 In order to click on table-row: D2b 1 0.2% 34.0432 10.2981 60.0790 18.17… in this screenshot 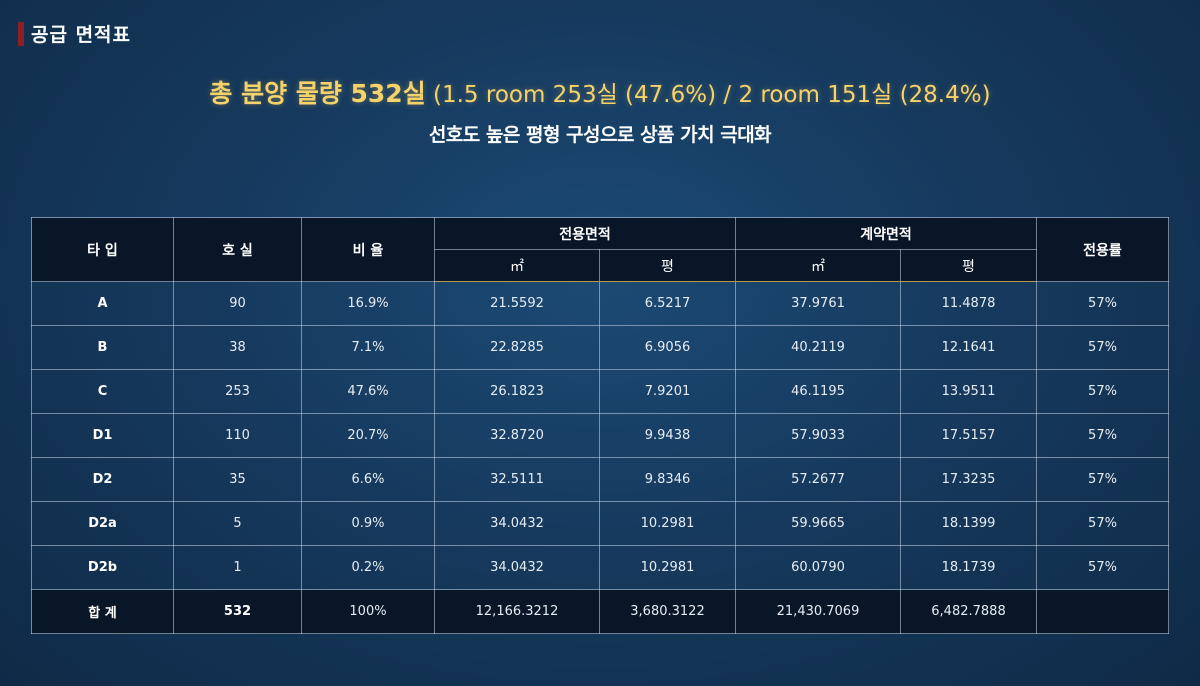, I will do `click(600, 567)`.